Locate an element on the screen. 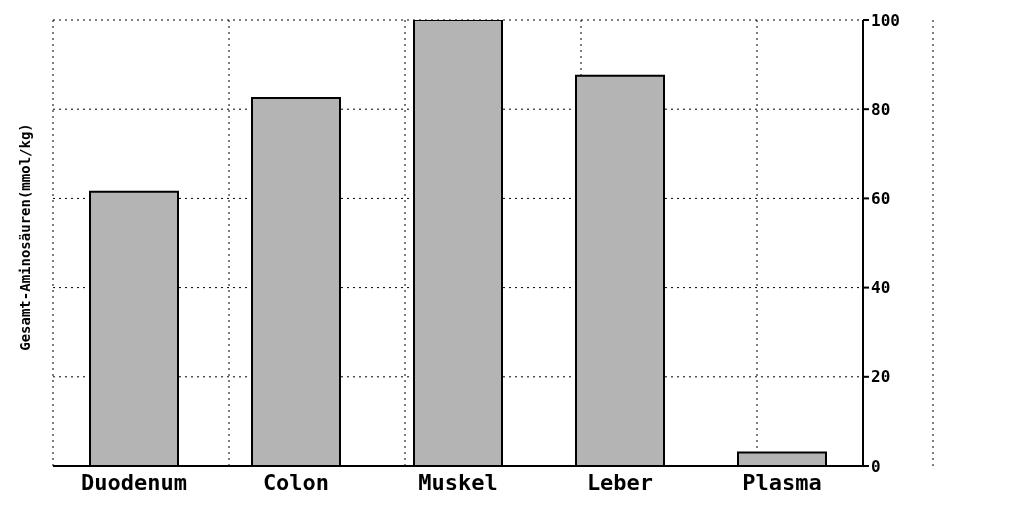  x-tick-label: Duodenum is located at coordinates (134, 482).